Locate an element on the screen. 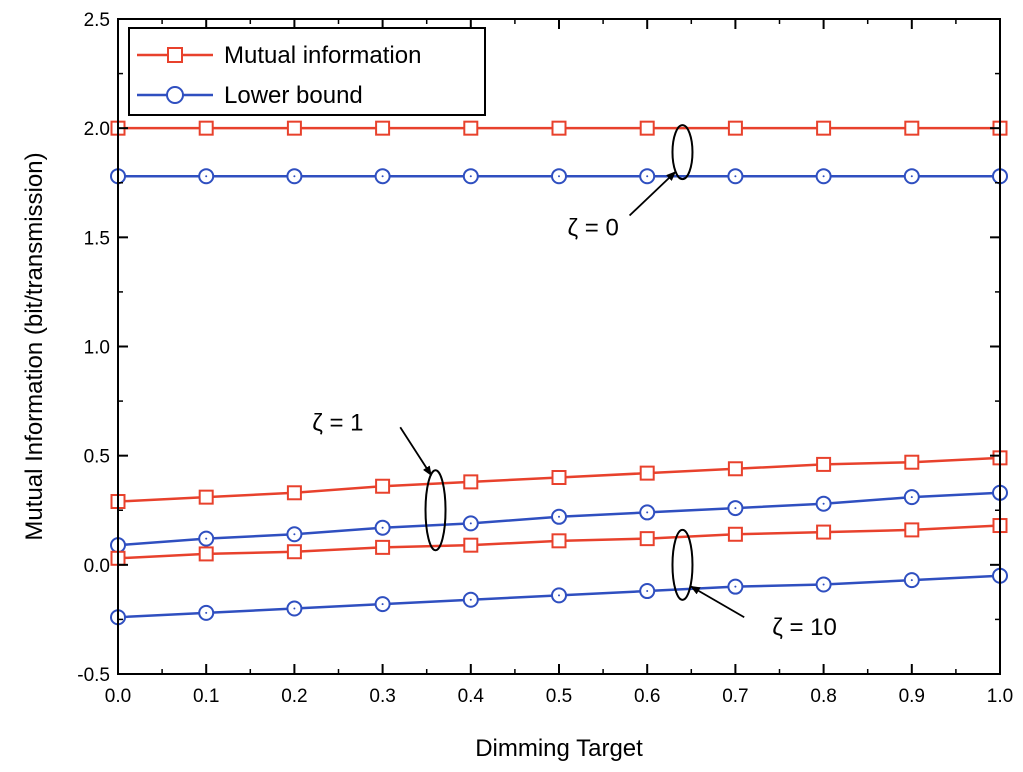 Image resolution: width=1023 pixels, height=772 pixels. x-tick-label: 0.8 is located at coordinates (823, 696).